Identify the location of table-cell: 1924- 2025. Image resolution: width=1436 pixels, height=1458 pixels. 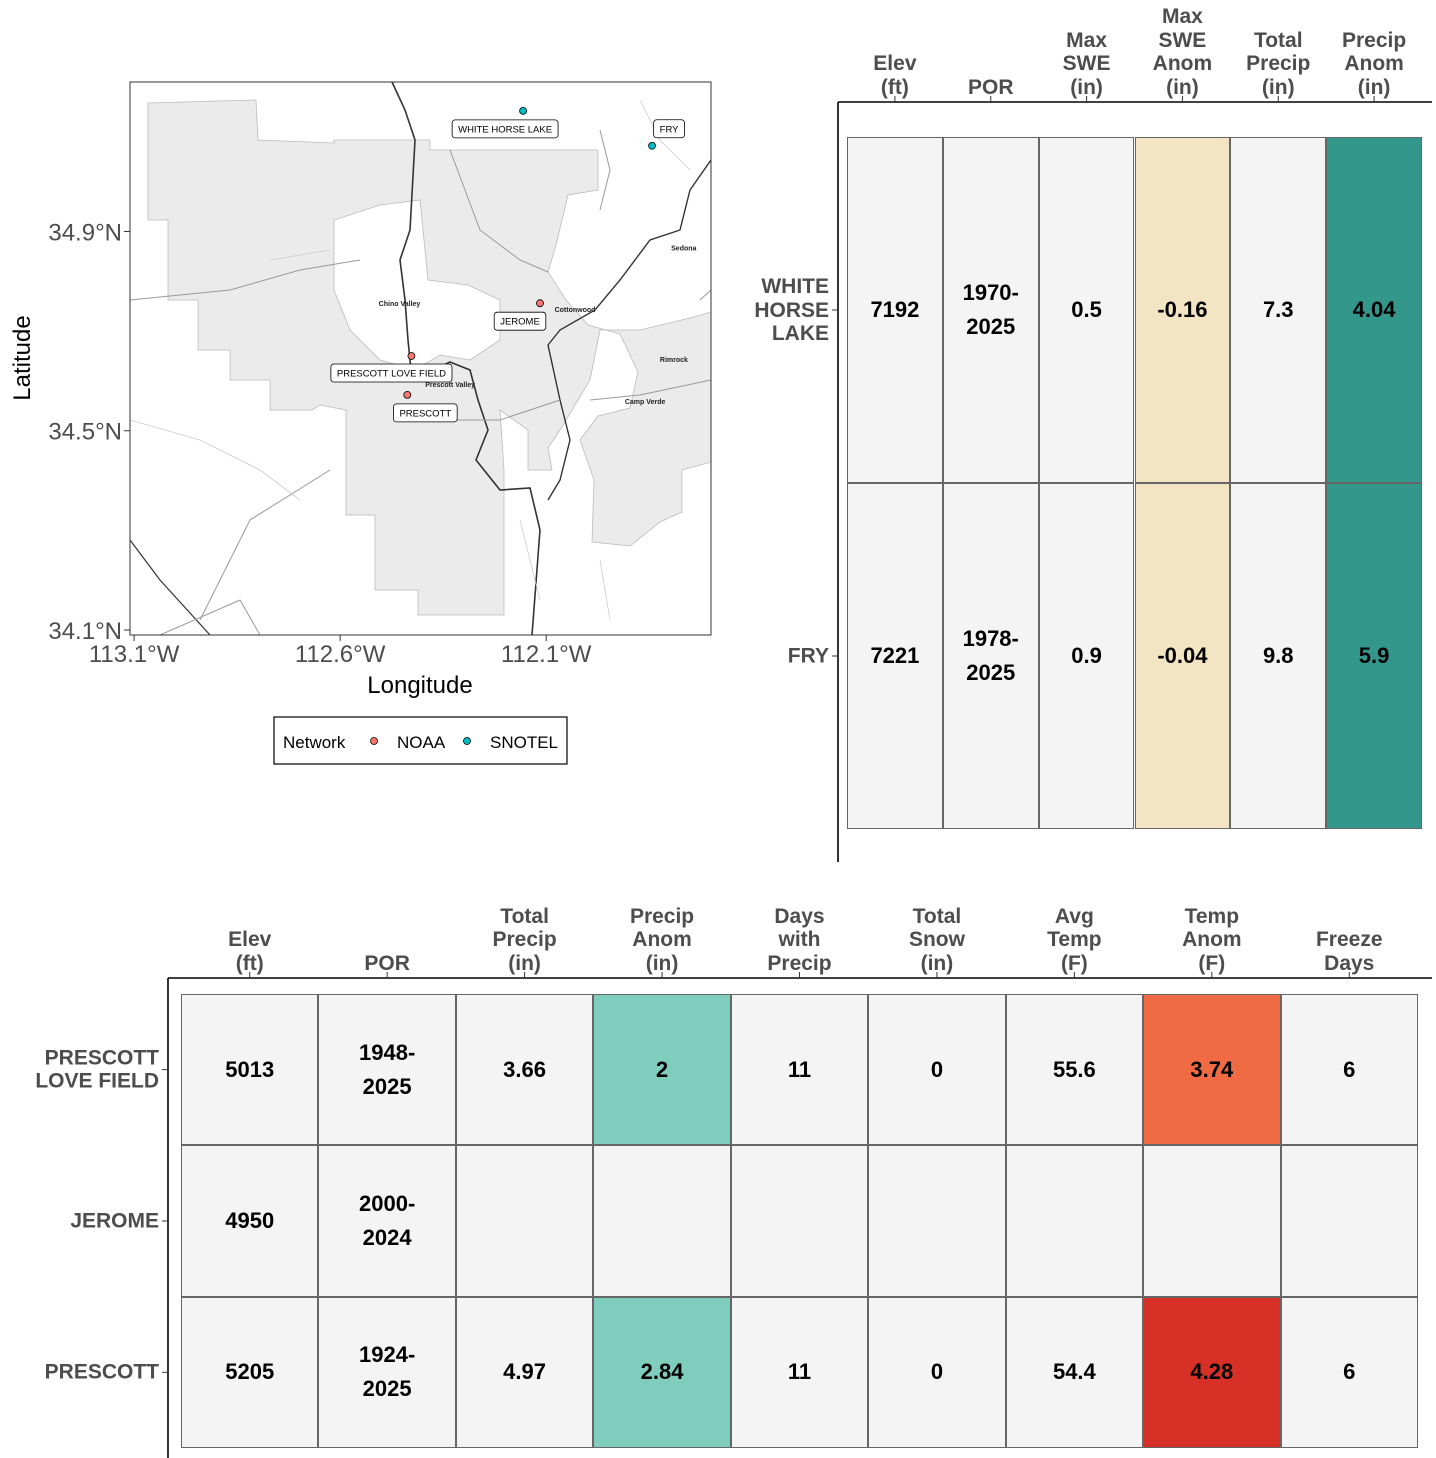
(387, 1372).